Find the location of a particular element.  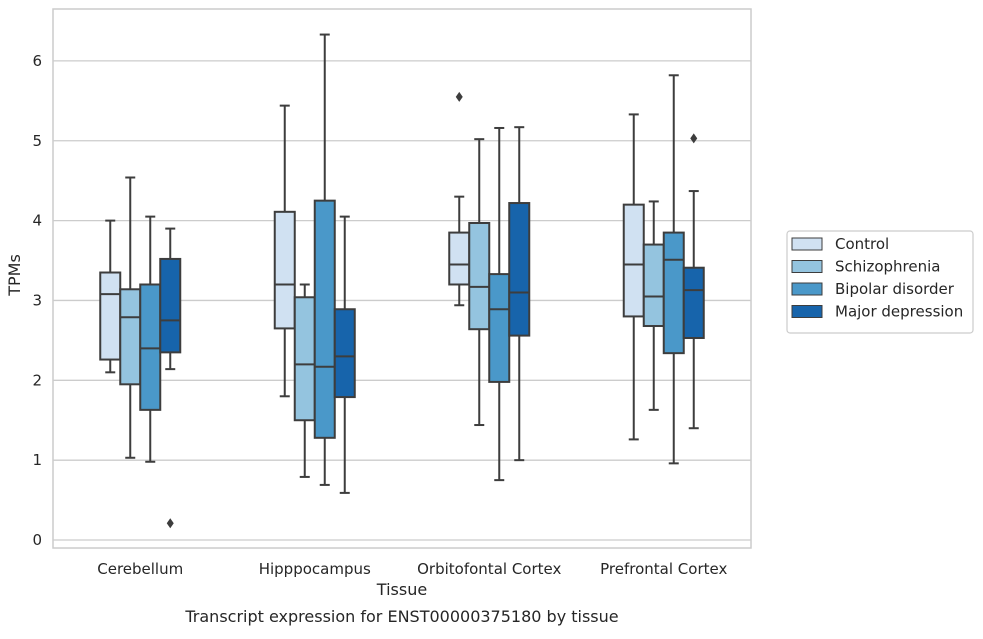

x-axis-title: Tissue is located at coordinates (401, 589).